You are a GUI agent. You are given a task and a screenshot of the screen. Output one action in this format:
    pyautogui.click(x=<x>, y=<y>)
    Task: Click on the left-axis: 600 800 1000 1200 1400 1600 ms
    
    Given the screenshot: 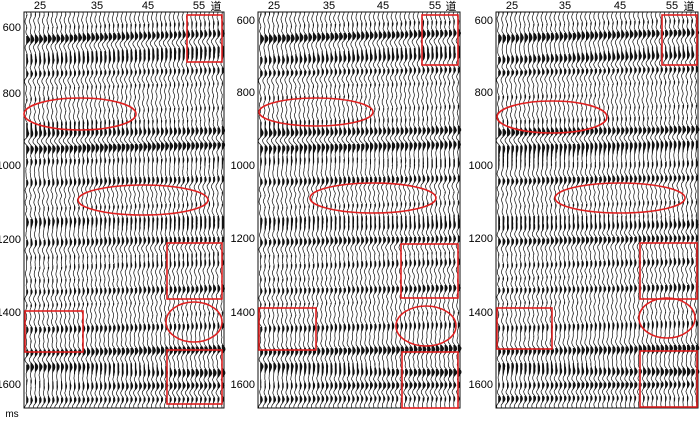 What is the action you would take?
    pyautogui.click(x=10, y=221)
    